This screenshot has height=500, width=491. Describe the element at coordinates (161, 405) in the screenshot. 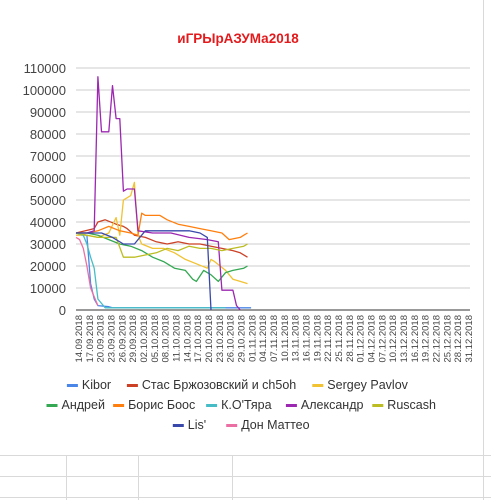

I see `legend-label: Борис Боос` at that location.